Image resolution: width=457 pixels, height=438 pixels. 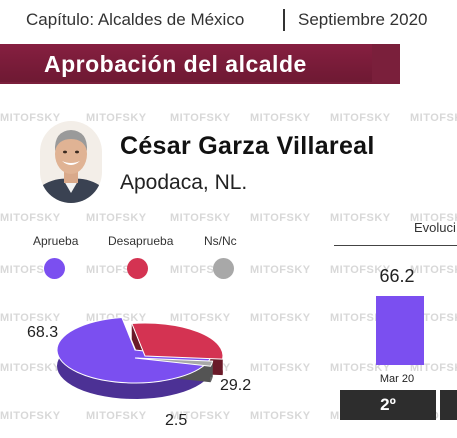 I want to click on portrait-image, so click(x=71, y=162).